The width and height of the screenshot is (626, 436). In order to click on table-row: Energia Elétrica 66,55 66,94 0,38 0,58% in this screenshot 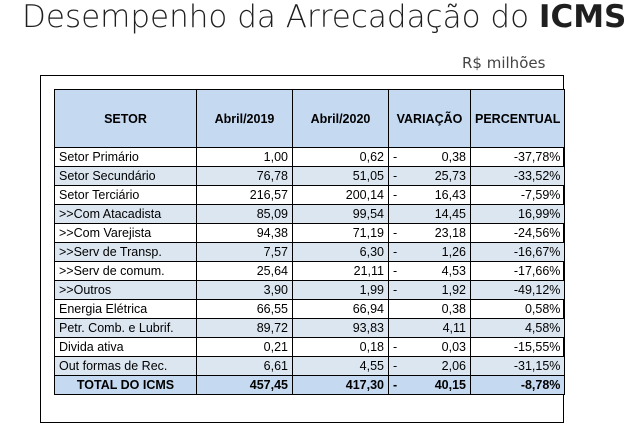, I will do `click(310, 309)`.